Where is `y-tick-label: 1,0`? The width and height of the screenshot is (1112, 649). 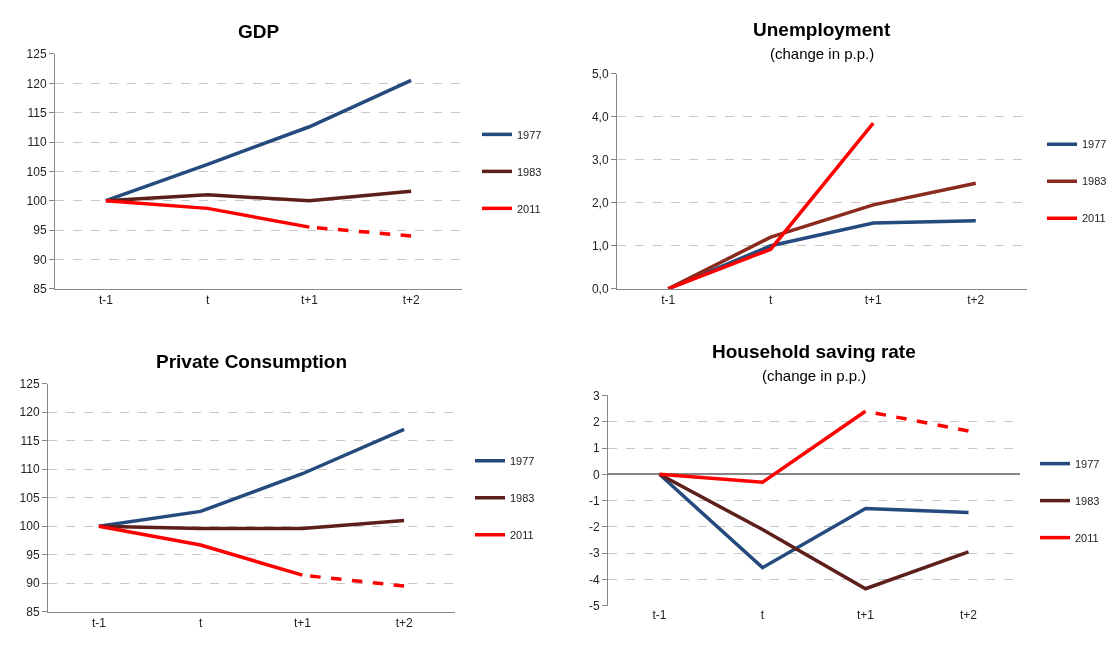 y-tick-label: 1,0 is located at coordinates (600, 245).